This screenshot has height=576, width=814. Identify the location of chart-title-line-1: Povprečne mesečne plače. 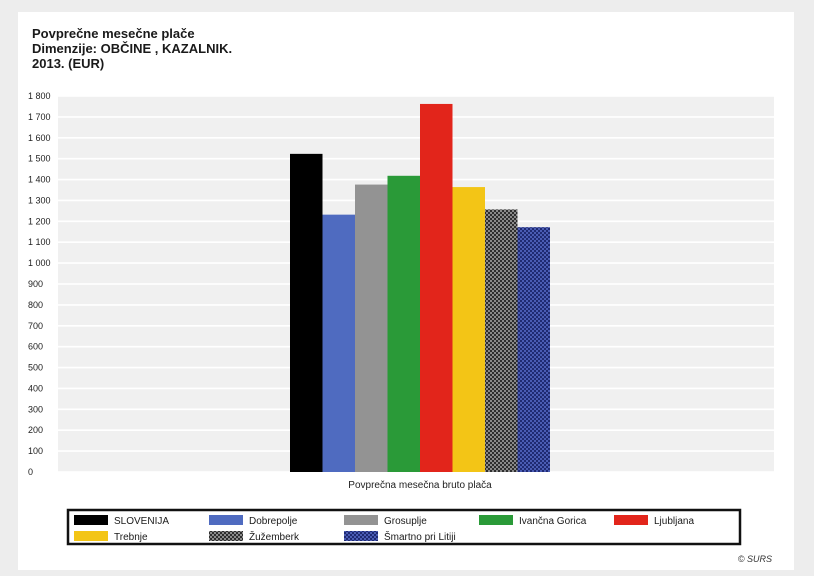
(113, 33).